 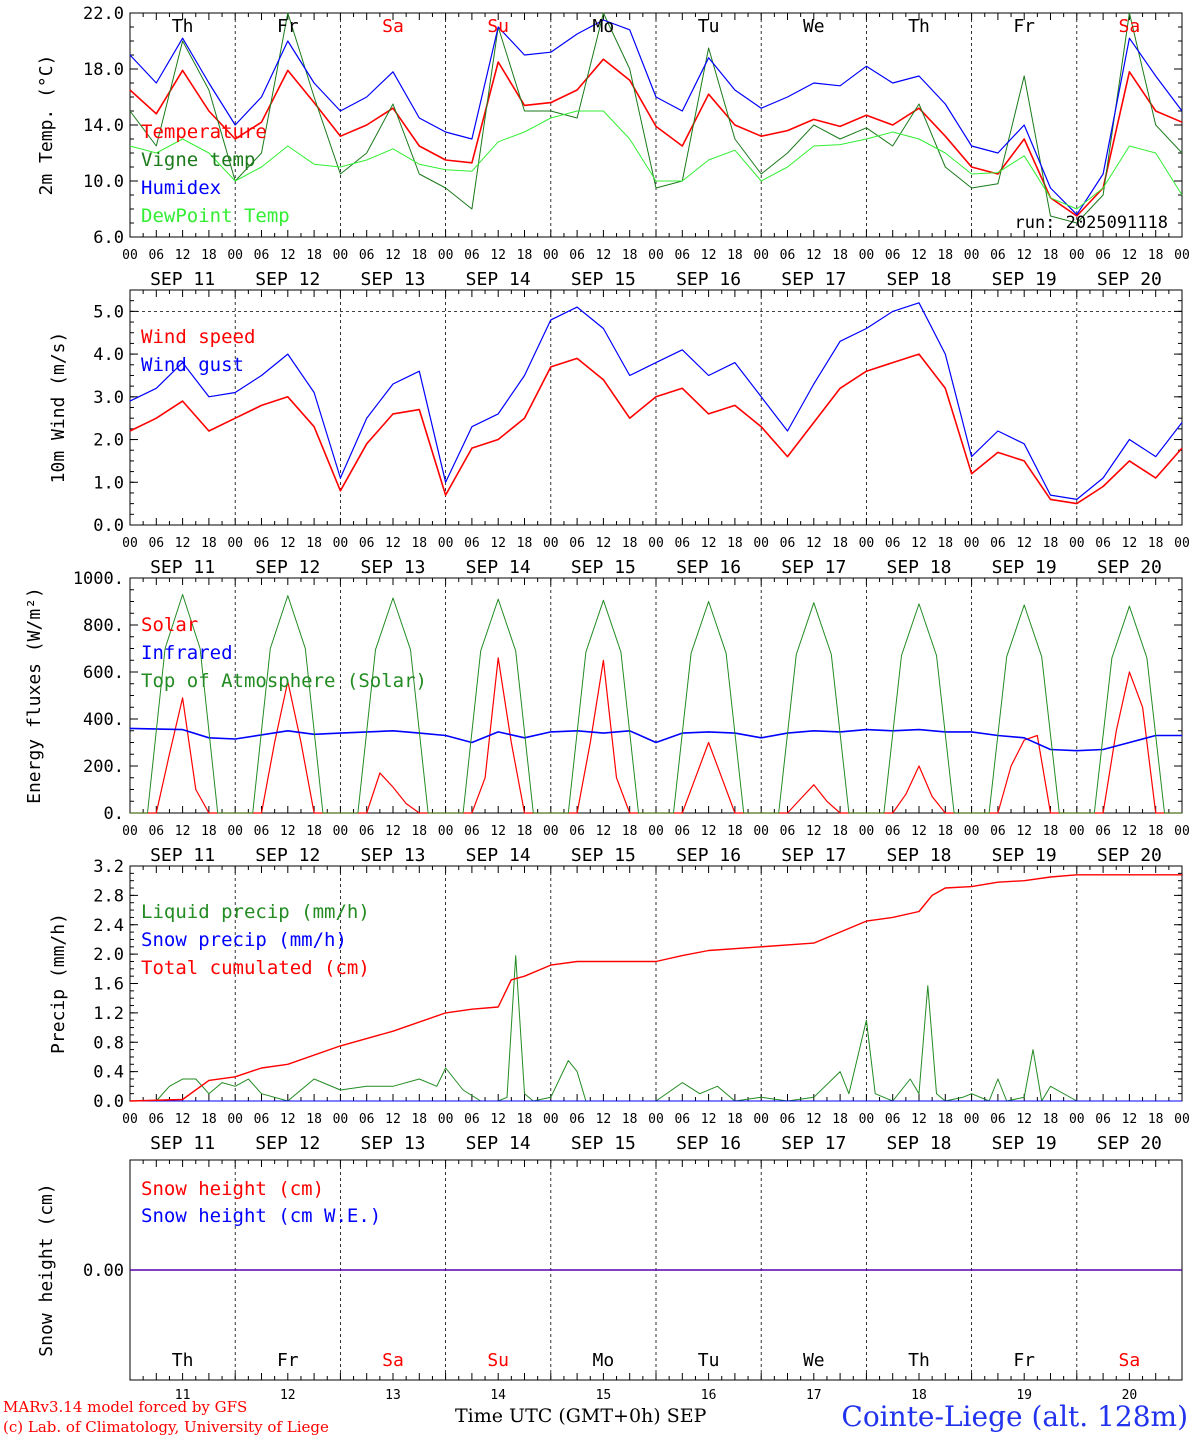 I want to click on day-abbr: We, so click(x=814, y=26).